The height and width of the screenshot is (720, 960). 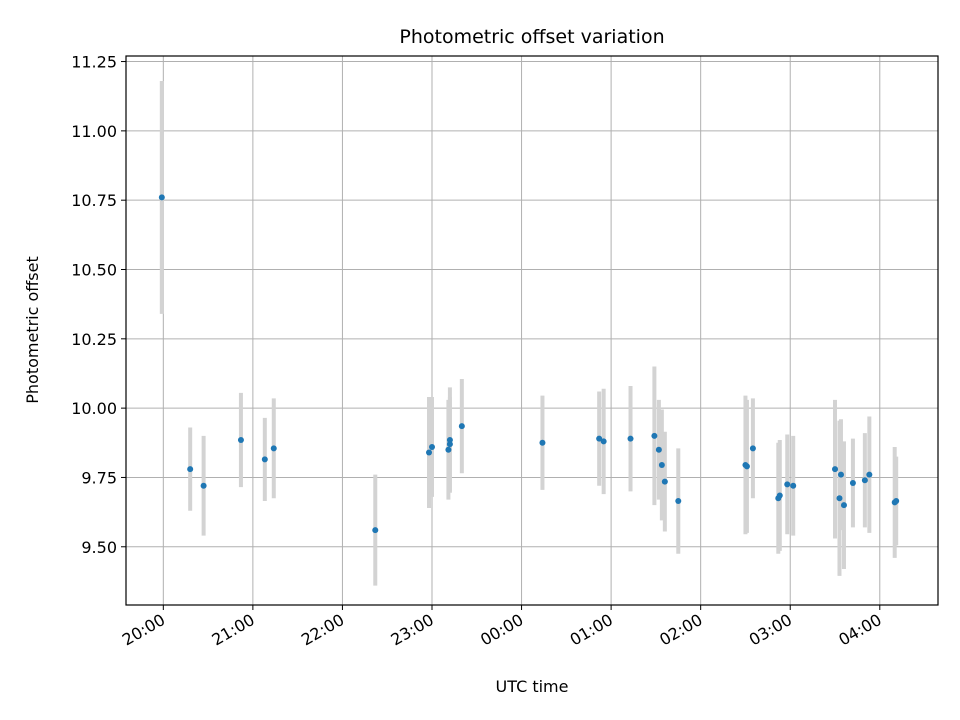 I want to click on x-tick-label: 22:00, so click(x=322, y=630).